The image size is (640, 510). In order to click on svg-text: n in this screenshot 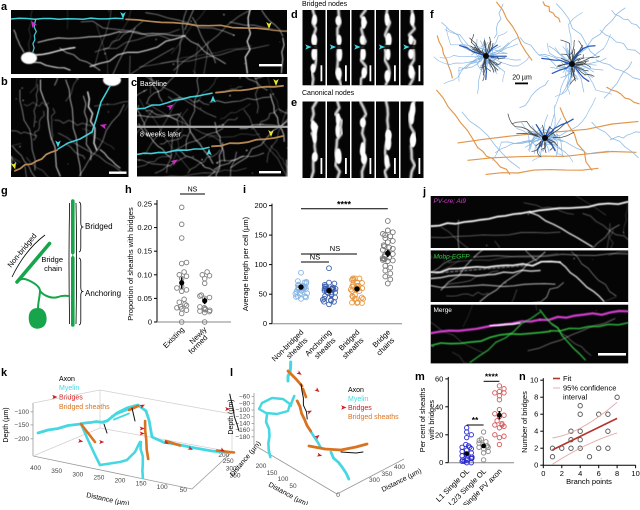, I will do `click(522, 377)`.